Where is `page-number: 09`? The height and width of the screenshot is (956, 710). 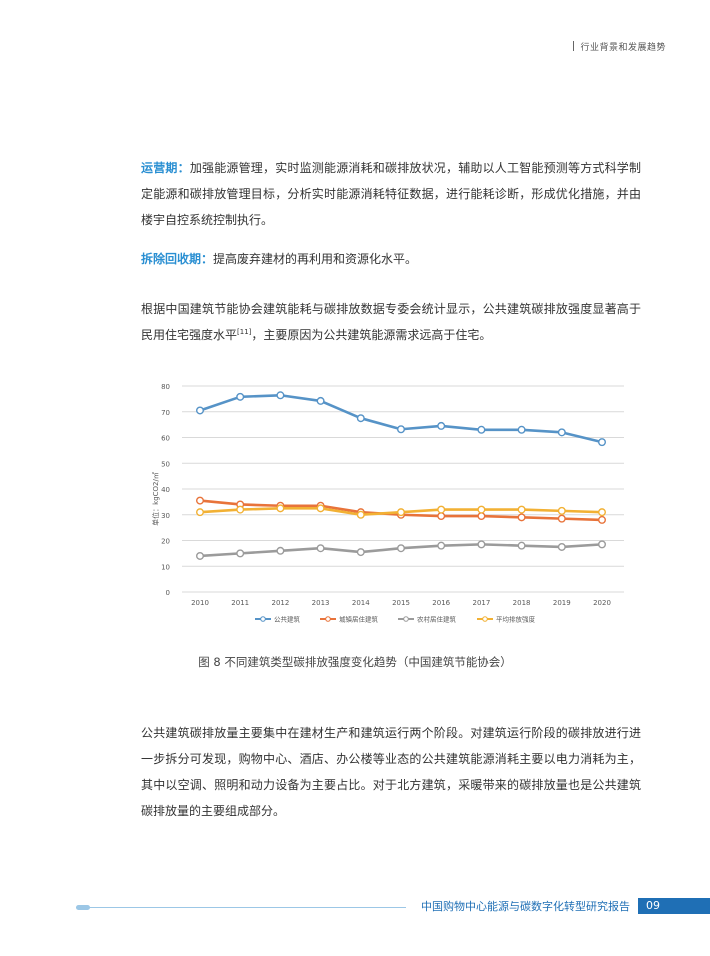 page-number: 09 is located at coordinates (674, 906).